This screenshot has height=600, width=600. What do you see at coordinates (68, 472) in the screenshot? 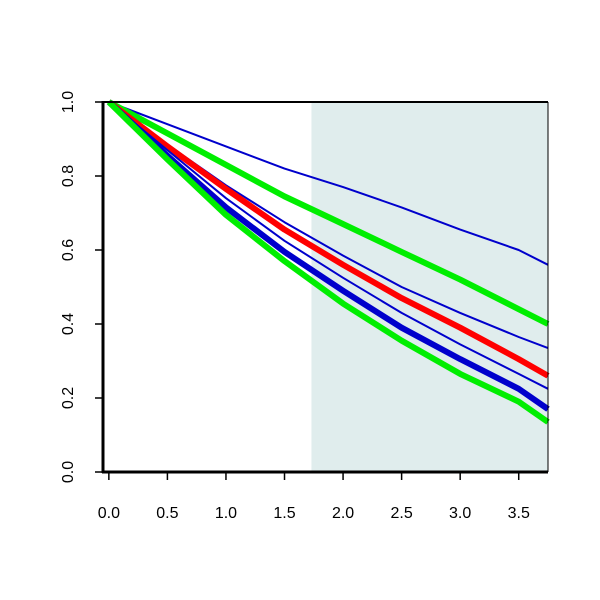
I see `y-tick-label-1: 0.0` at bounding box center [68, 472].